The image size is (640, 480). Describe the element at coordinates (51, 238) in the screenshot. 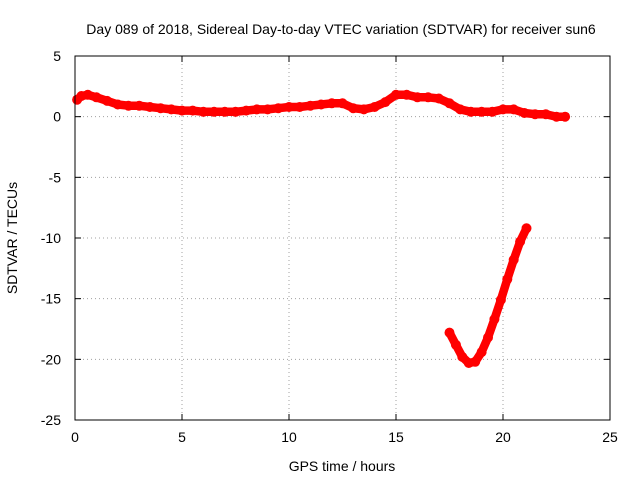

I see `y-tick-label: -10` at that location.